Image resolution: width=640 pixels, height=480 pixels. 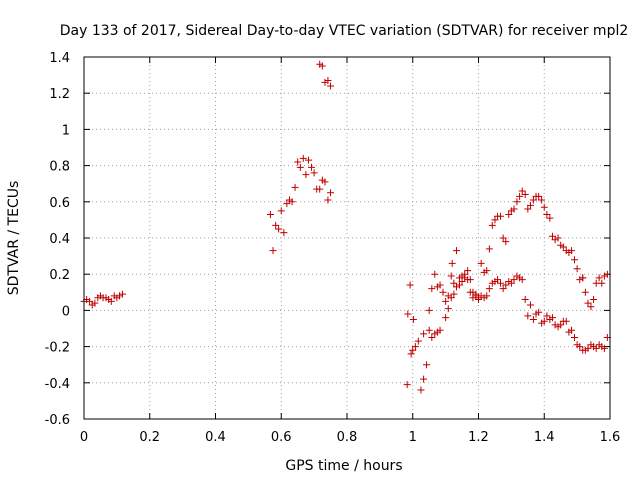 What do you see at coordinates (59, 203) in the screenshot?
I see `y-tick-label: 0.6` at bounding box center [59, 203].